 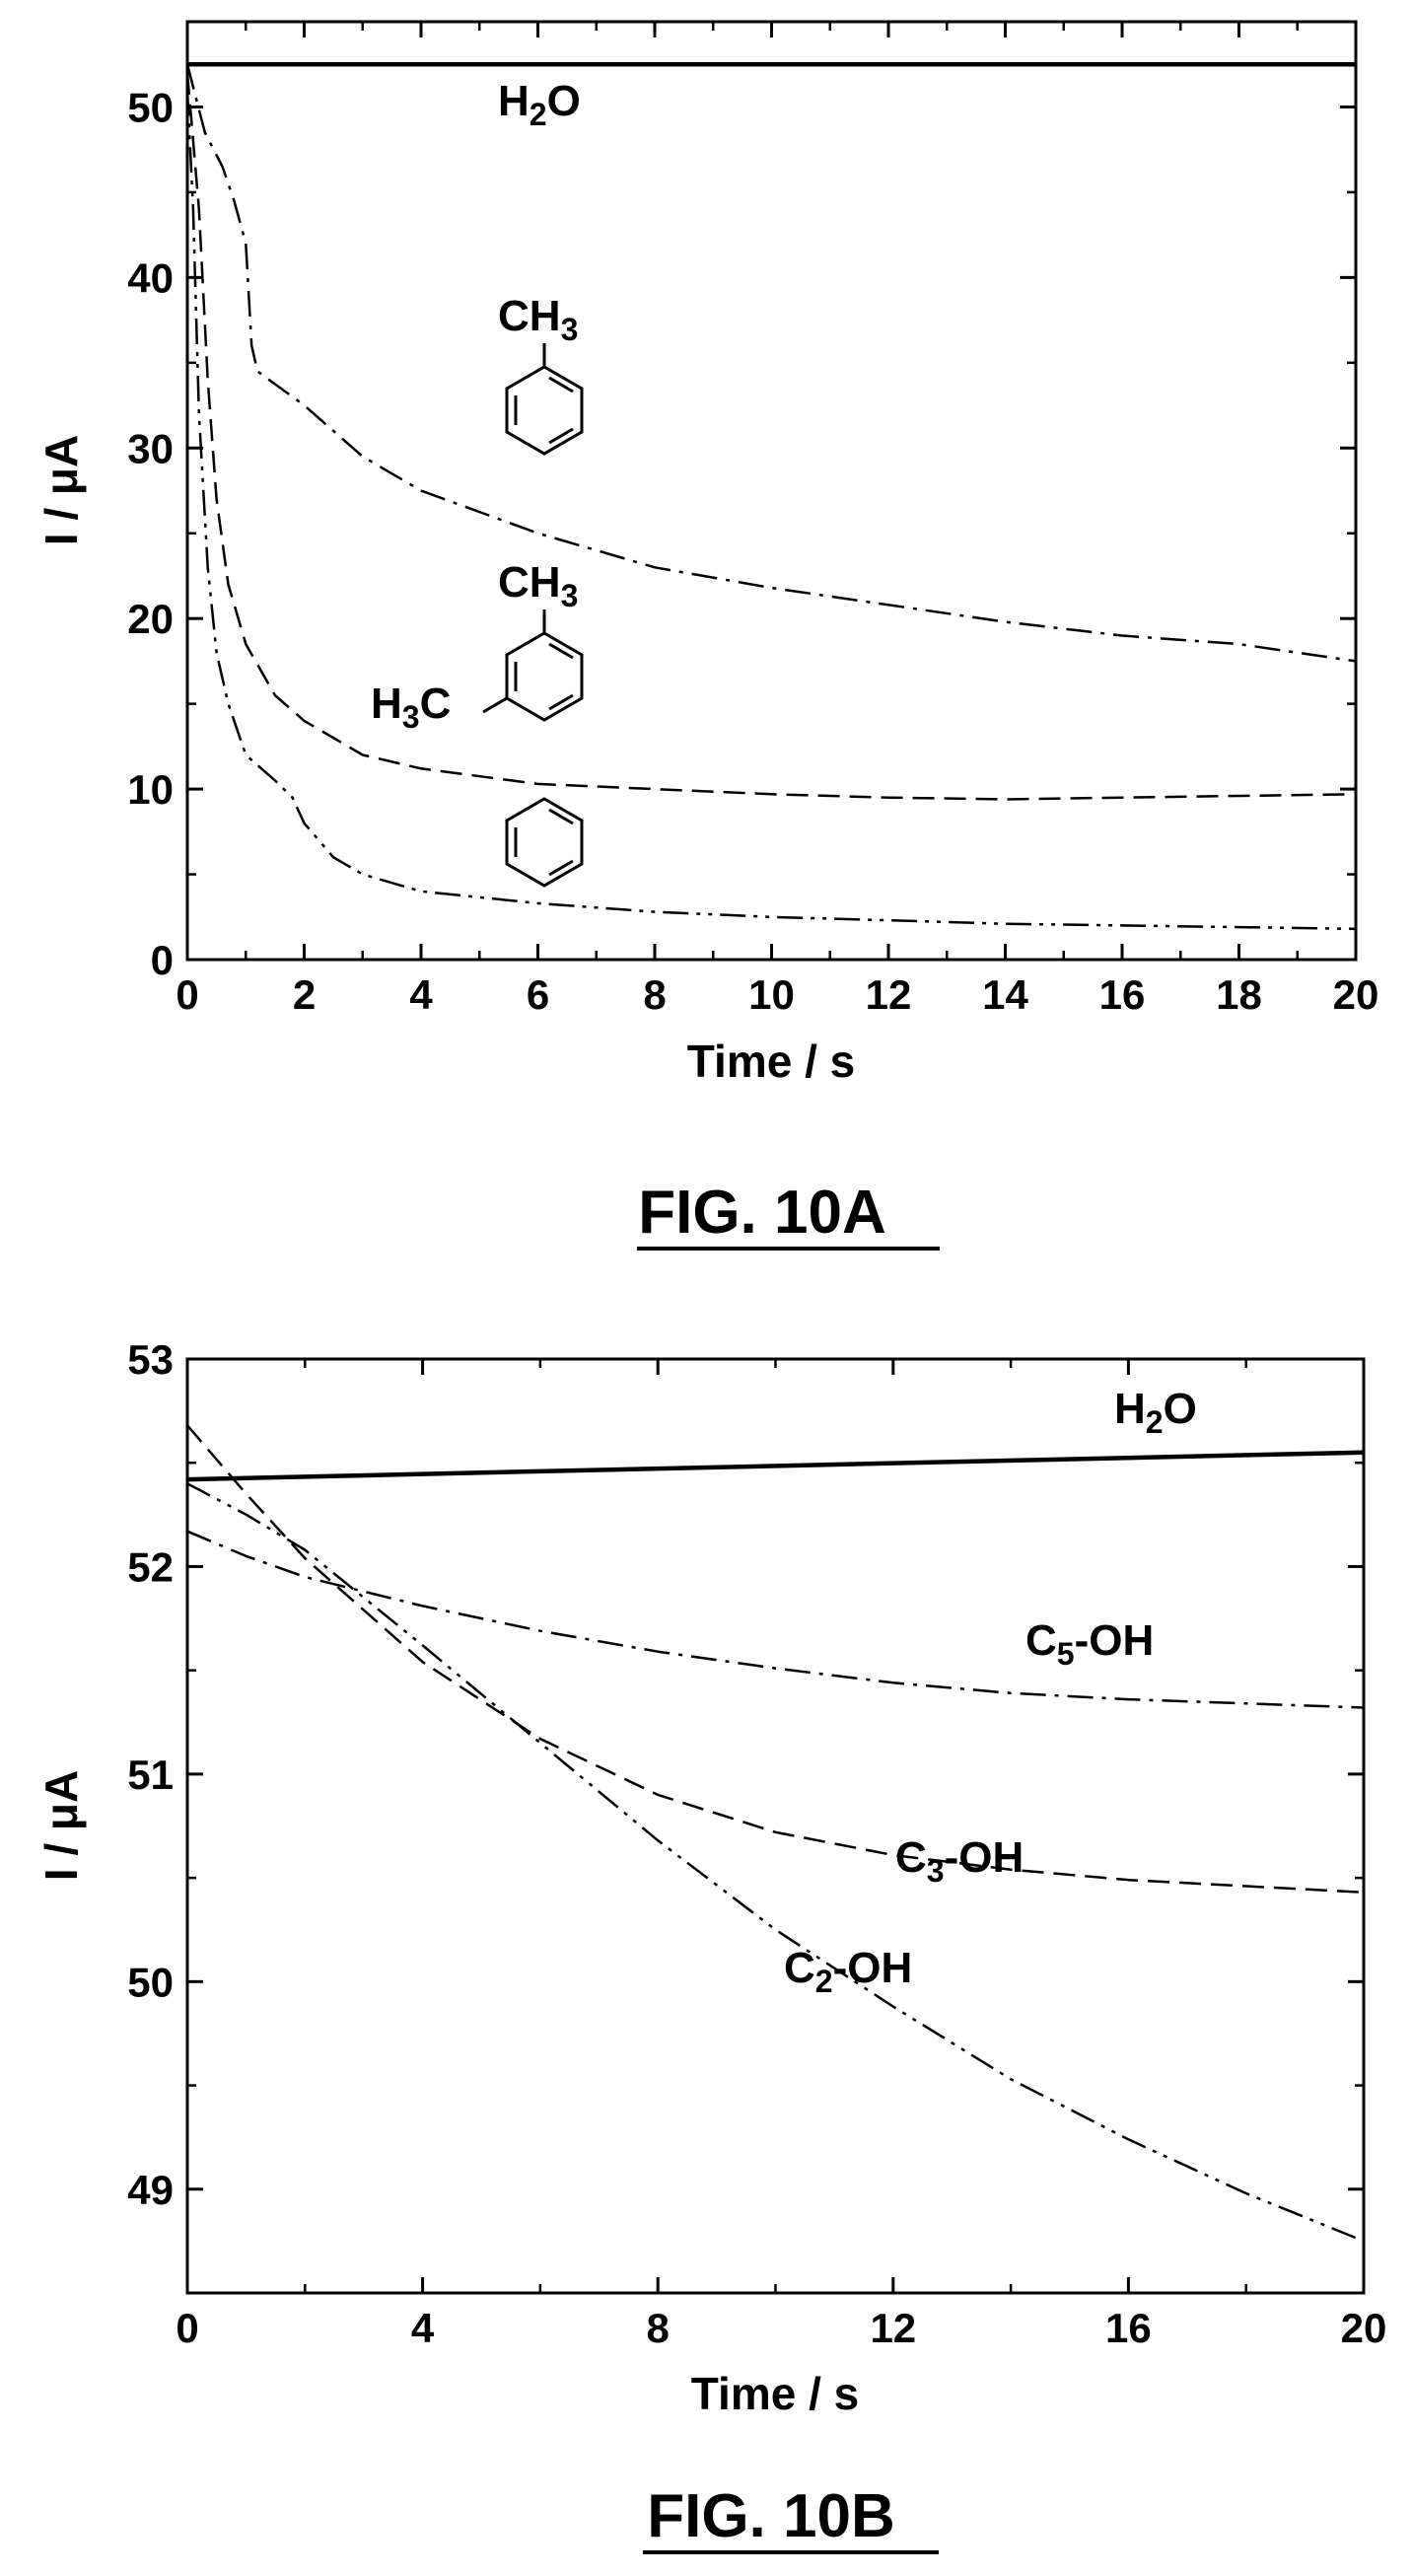 What do you see at coordinates (150, 277) in the screenshot?
I see `y-tick-label-a: 40` at bounding box center [150, 277].